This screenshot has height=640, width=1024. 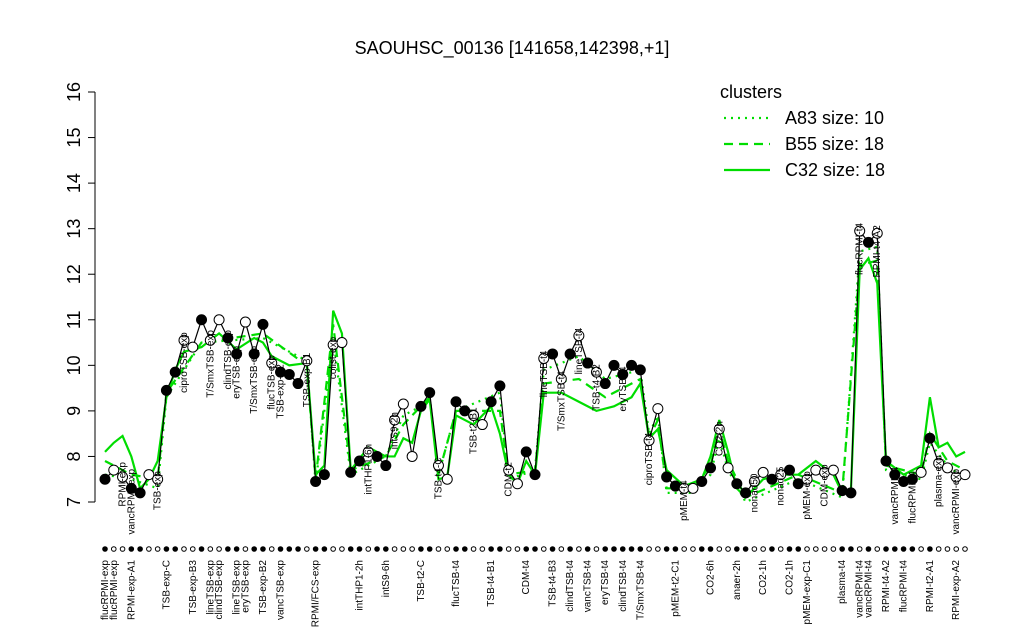 What do you see at coordinates (74, 229) in the screenshot?
I see `y-tick-label: 13` at bounding box center [74, 229].